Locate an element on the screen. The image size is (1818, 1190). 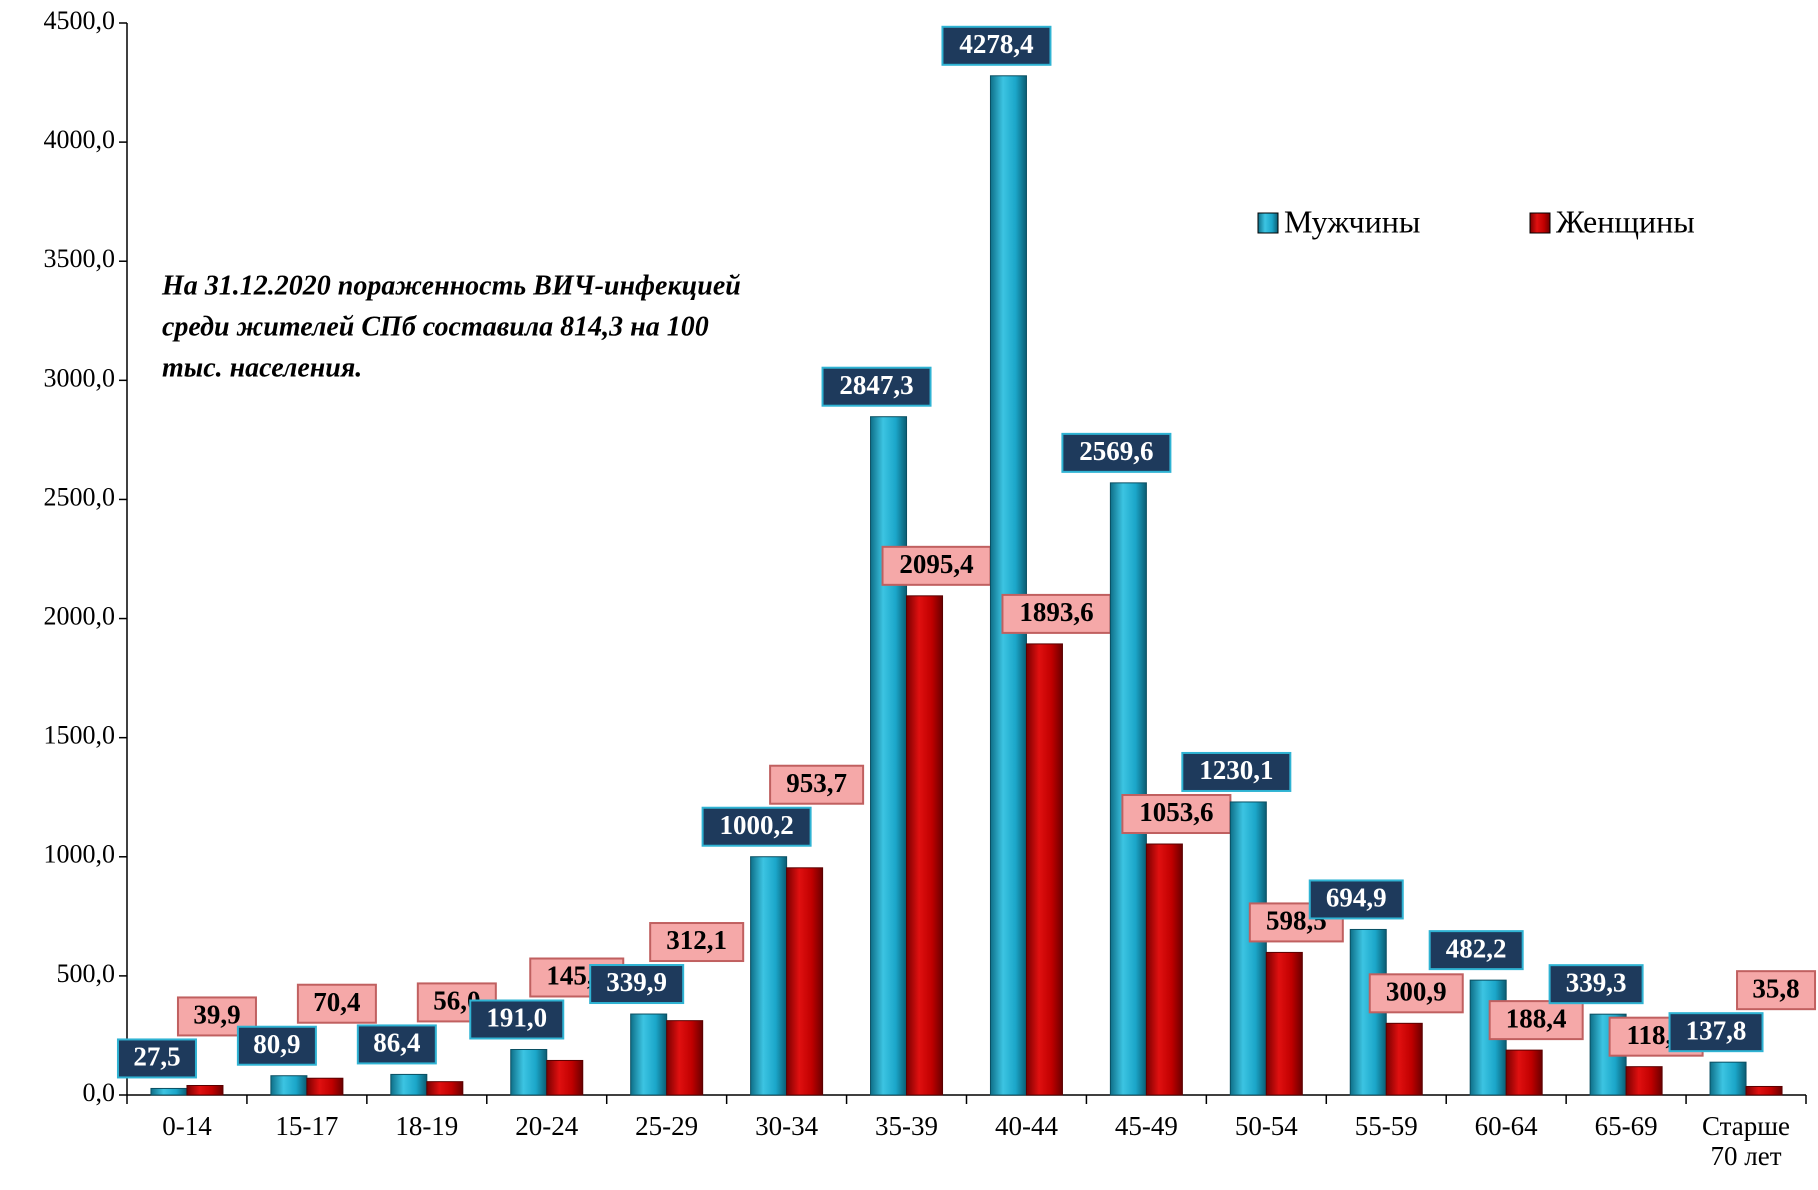
x-tick-label: 35-39 is located at coordinates (907, 1126).